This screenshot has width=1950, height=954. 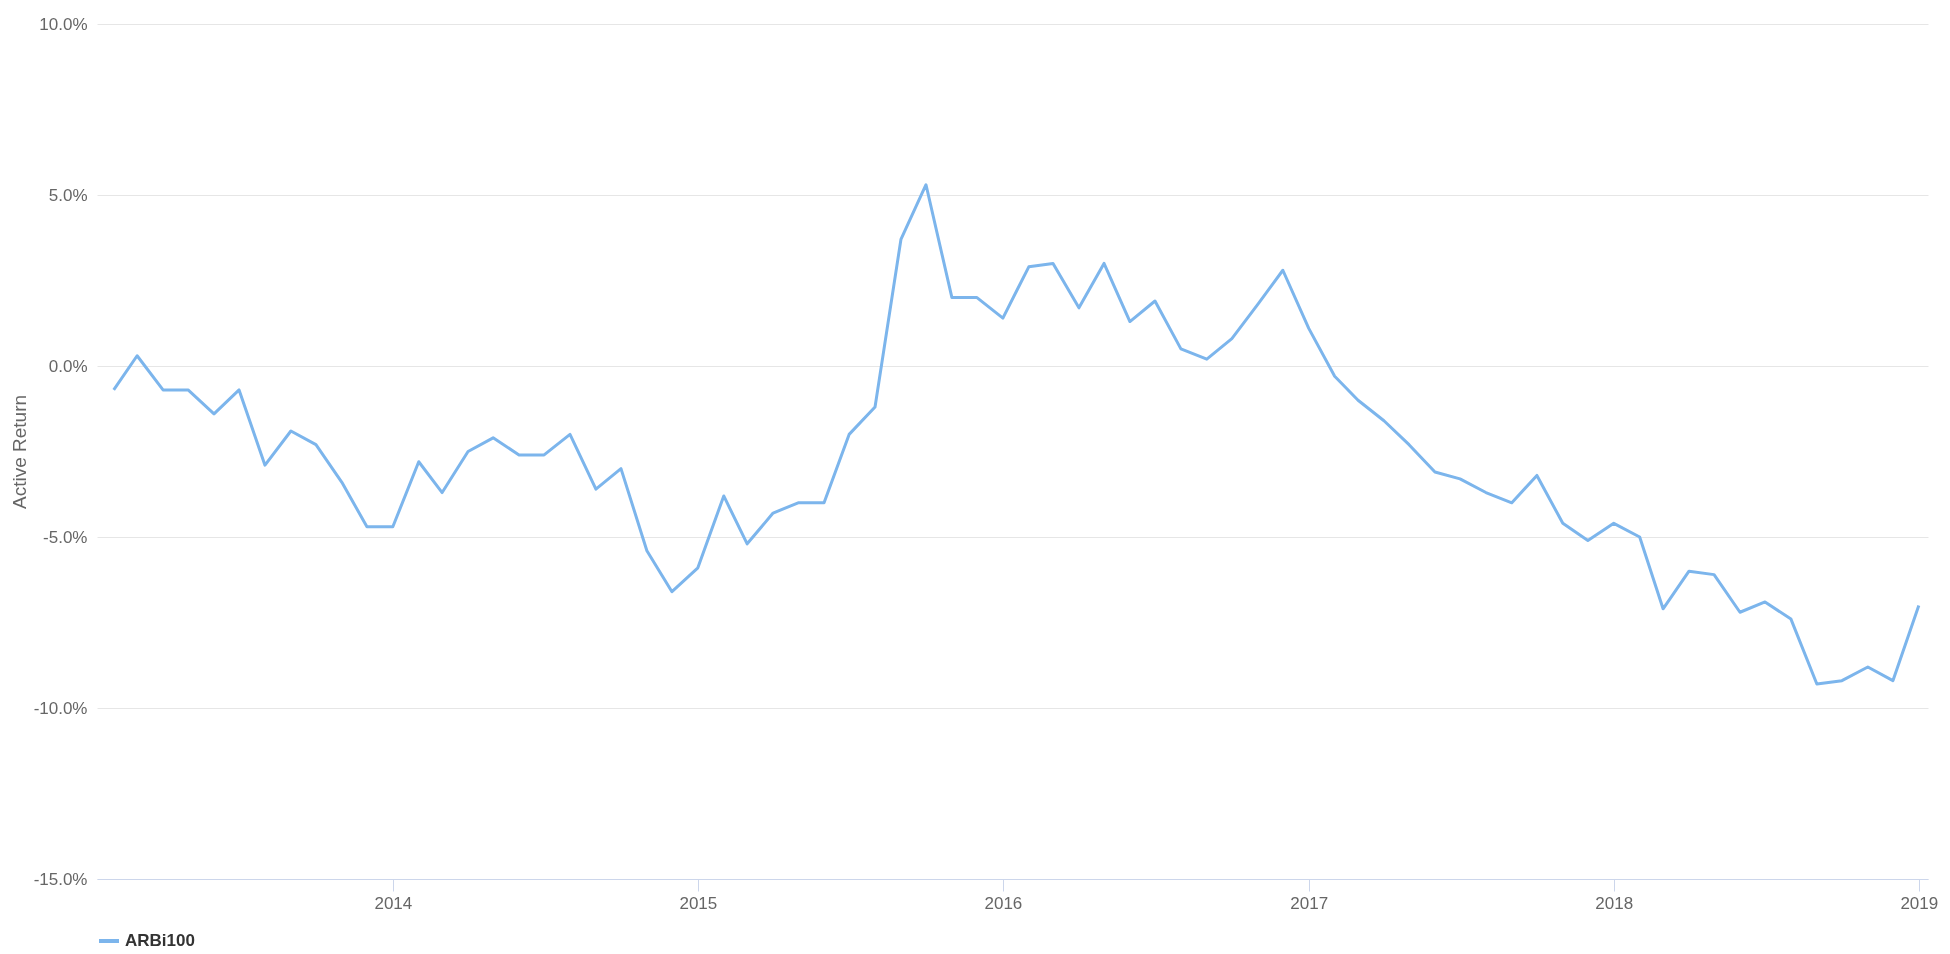 I want to click on y-tick-label: -5.0%, so click(x=65, y=537).